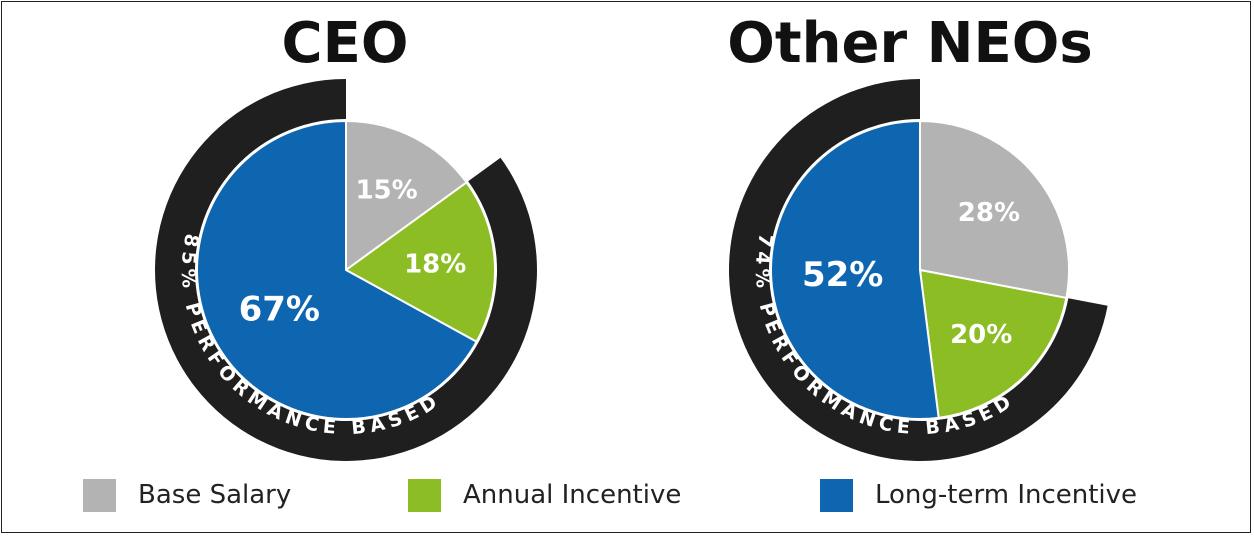 Image resolution: width=1254 pixels, height=536 pixels. What do you see at coordinates (435, 264) in the screenshot?
I see `ceo-slice-label-annual-incentive: 18%` at bounding box center [435, 264].